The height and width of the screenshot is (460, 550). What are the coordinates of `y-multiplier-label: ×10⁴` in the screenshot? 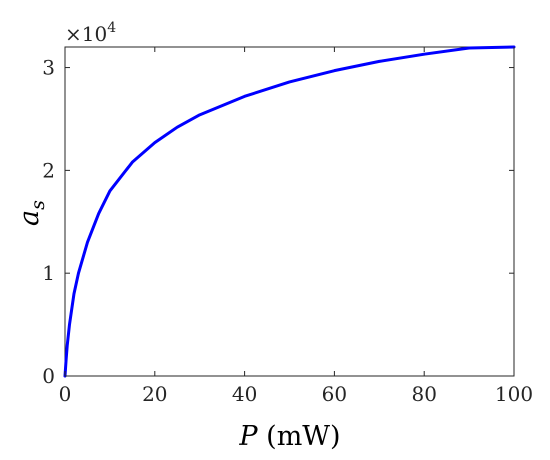 It's located at (90, 33).